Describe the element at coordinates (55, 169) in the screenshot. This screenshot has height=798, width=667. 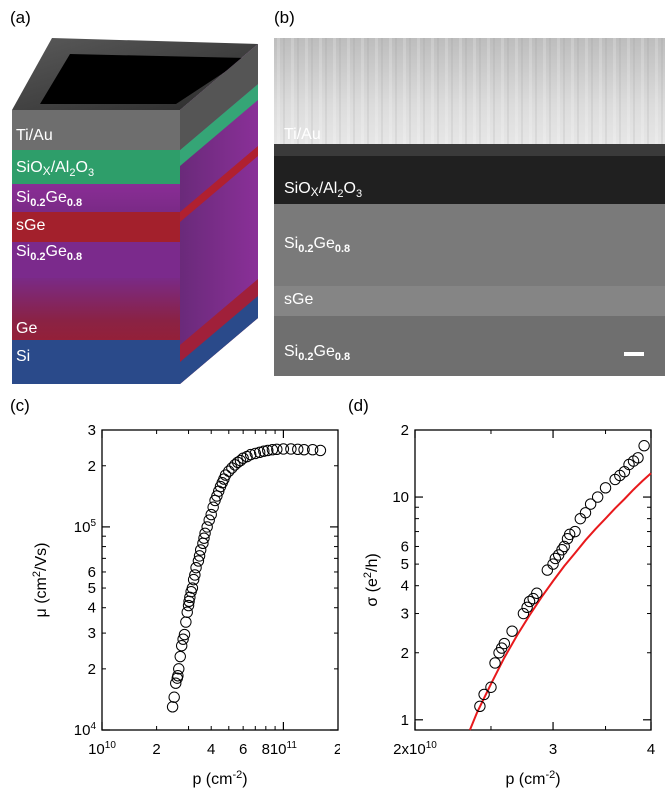
I see `stack-label-oxide: SiOX/Al2O3` at that location.